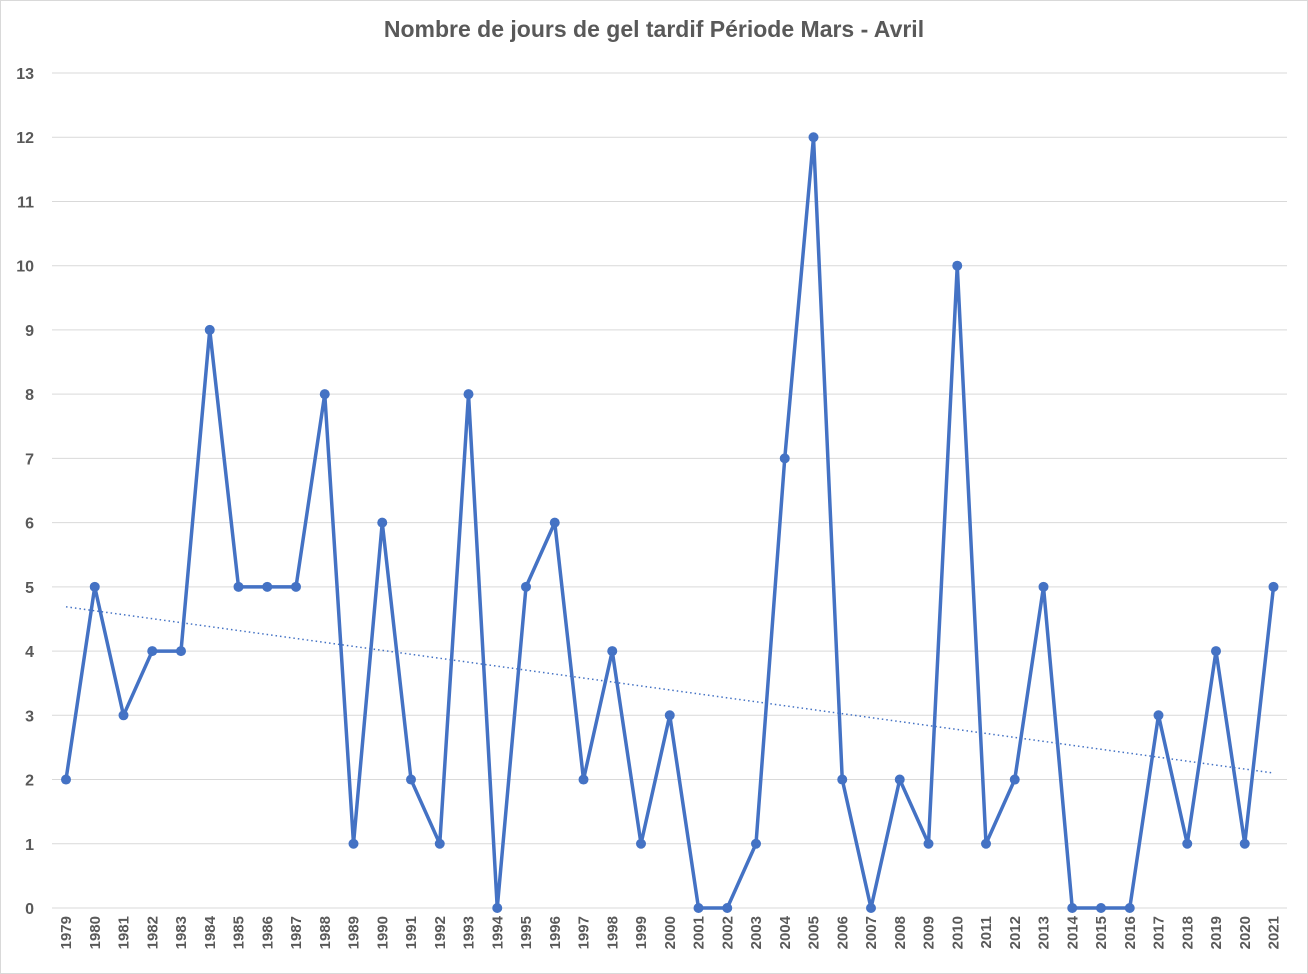  What do you see at coordinates (1015, 932) in the screenshot?
I see `x-tick-label: 2012` at bounding box center [1015, 932].